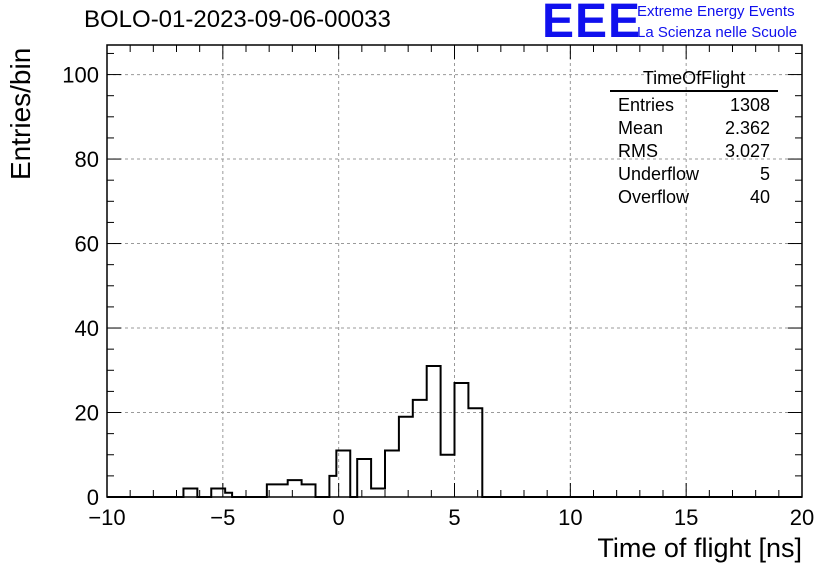  What do you see at coordinates (694, 128) in the screenshot?
I see `stats-row-mean: Mean 2.362` at bounding box center [694, 128].